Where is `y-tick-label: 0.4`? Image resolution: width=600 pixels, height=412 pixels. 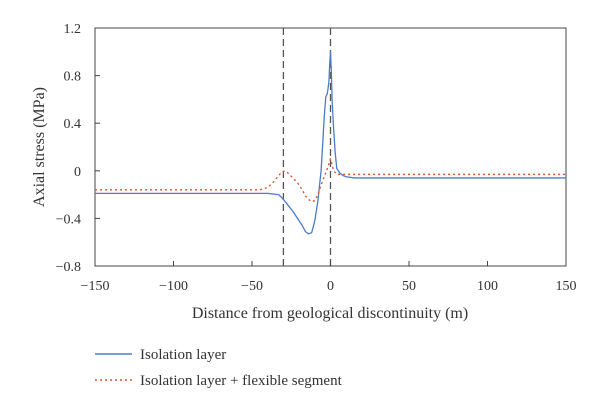 y-tick-label: 0.4 is located at coordinates (73, 124).